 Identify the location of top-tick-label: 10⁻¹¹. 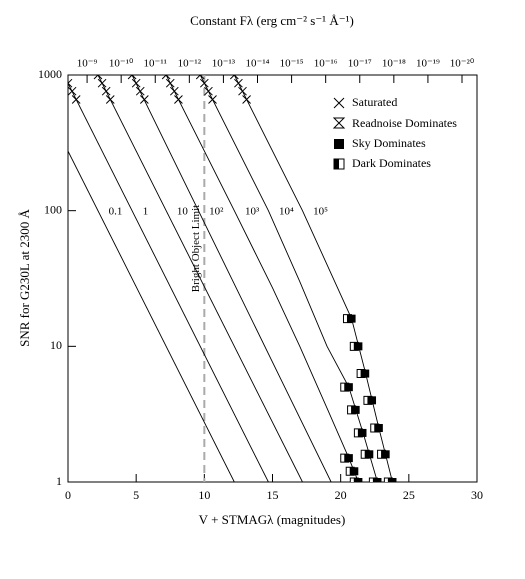
(155, 64).